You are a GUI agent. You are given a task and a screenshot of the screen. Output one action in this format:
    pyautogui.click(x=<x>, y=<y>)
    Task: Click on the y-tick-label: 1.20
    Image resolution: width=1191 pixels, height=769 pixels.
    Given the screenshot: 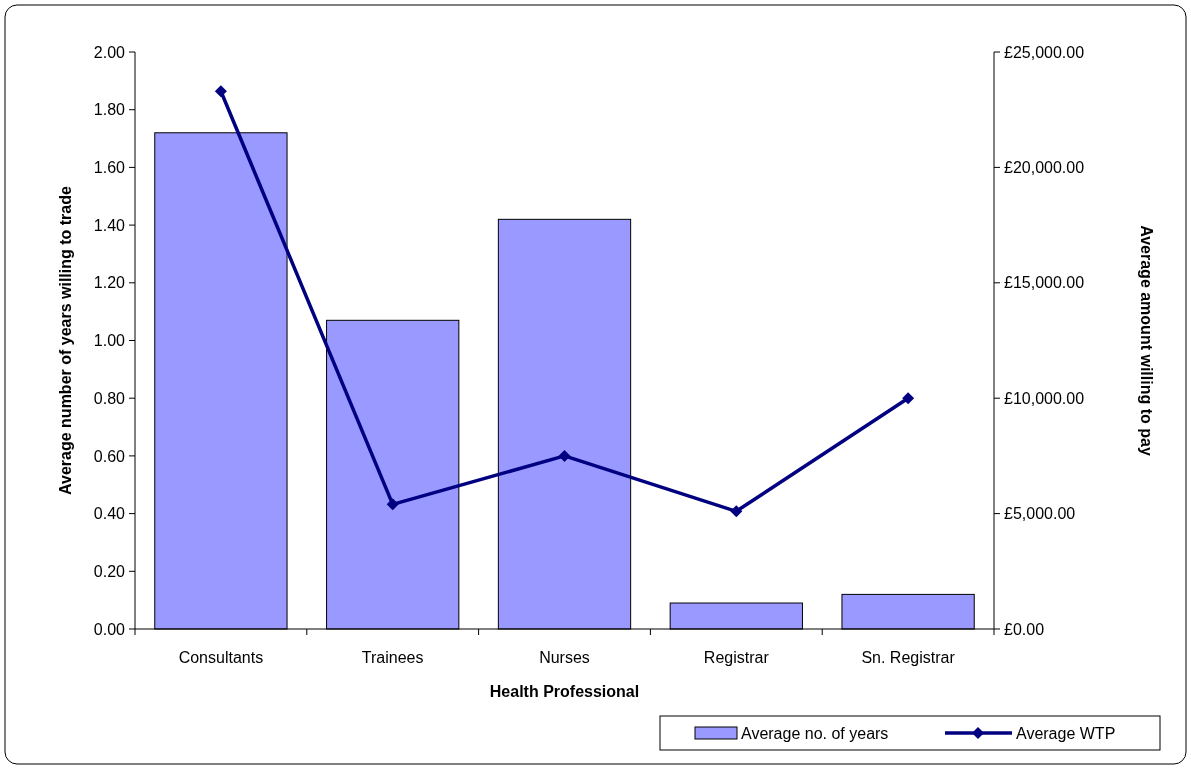 What is the action you would take?
    pyautogui.click(x=109, y=283)
    